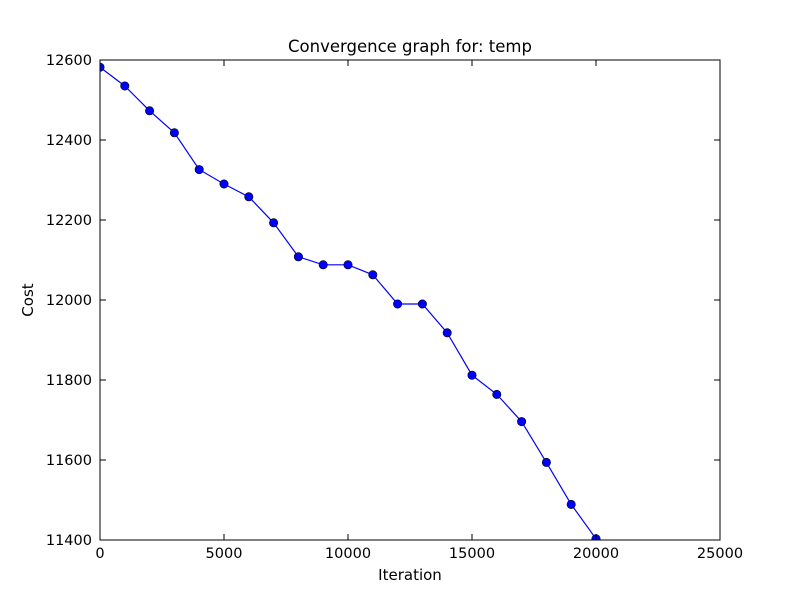 The width and height of the screenshot is (800, 600). I want to click on x-tick-label: 5000, so click(224, 554).